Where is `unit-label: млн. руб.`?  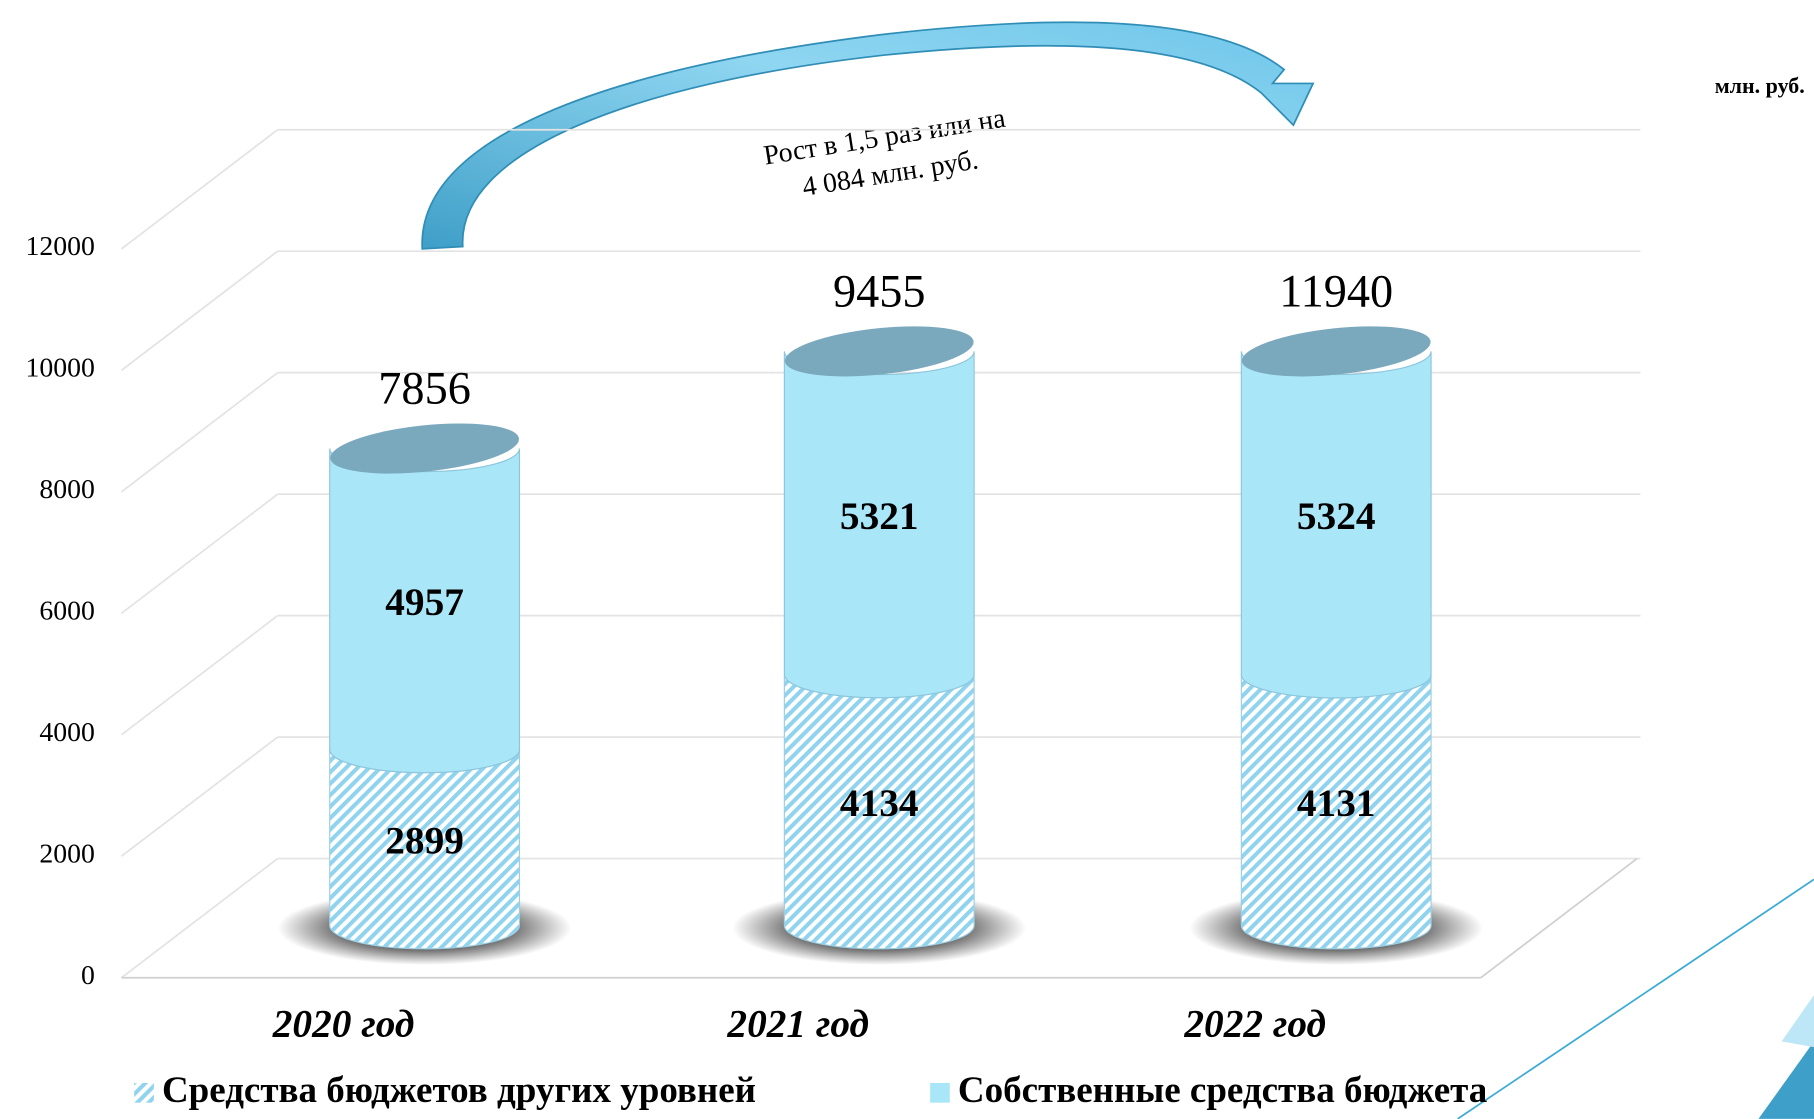
unit-label: млн. руб. is located at coordinates (1760, 85).